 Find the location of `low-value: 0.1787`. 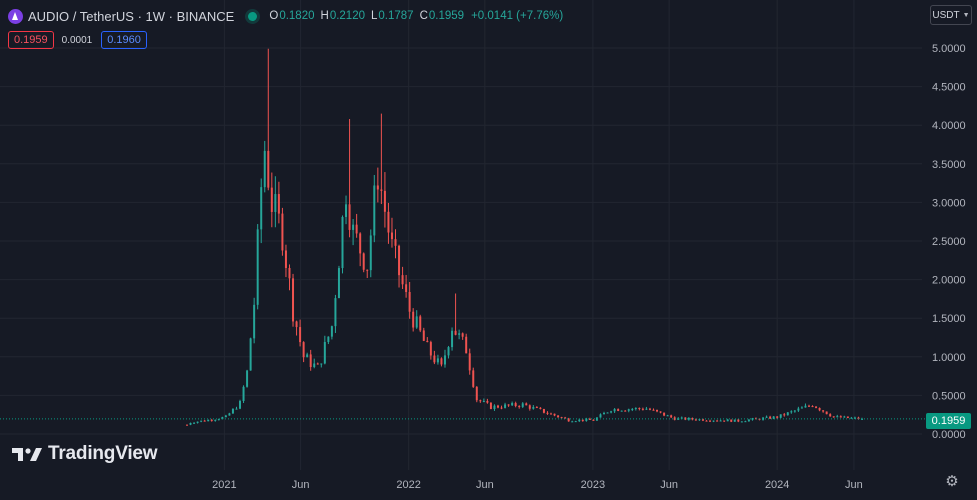

low-value: 0.1787 is located at coordinates (396, 16).